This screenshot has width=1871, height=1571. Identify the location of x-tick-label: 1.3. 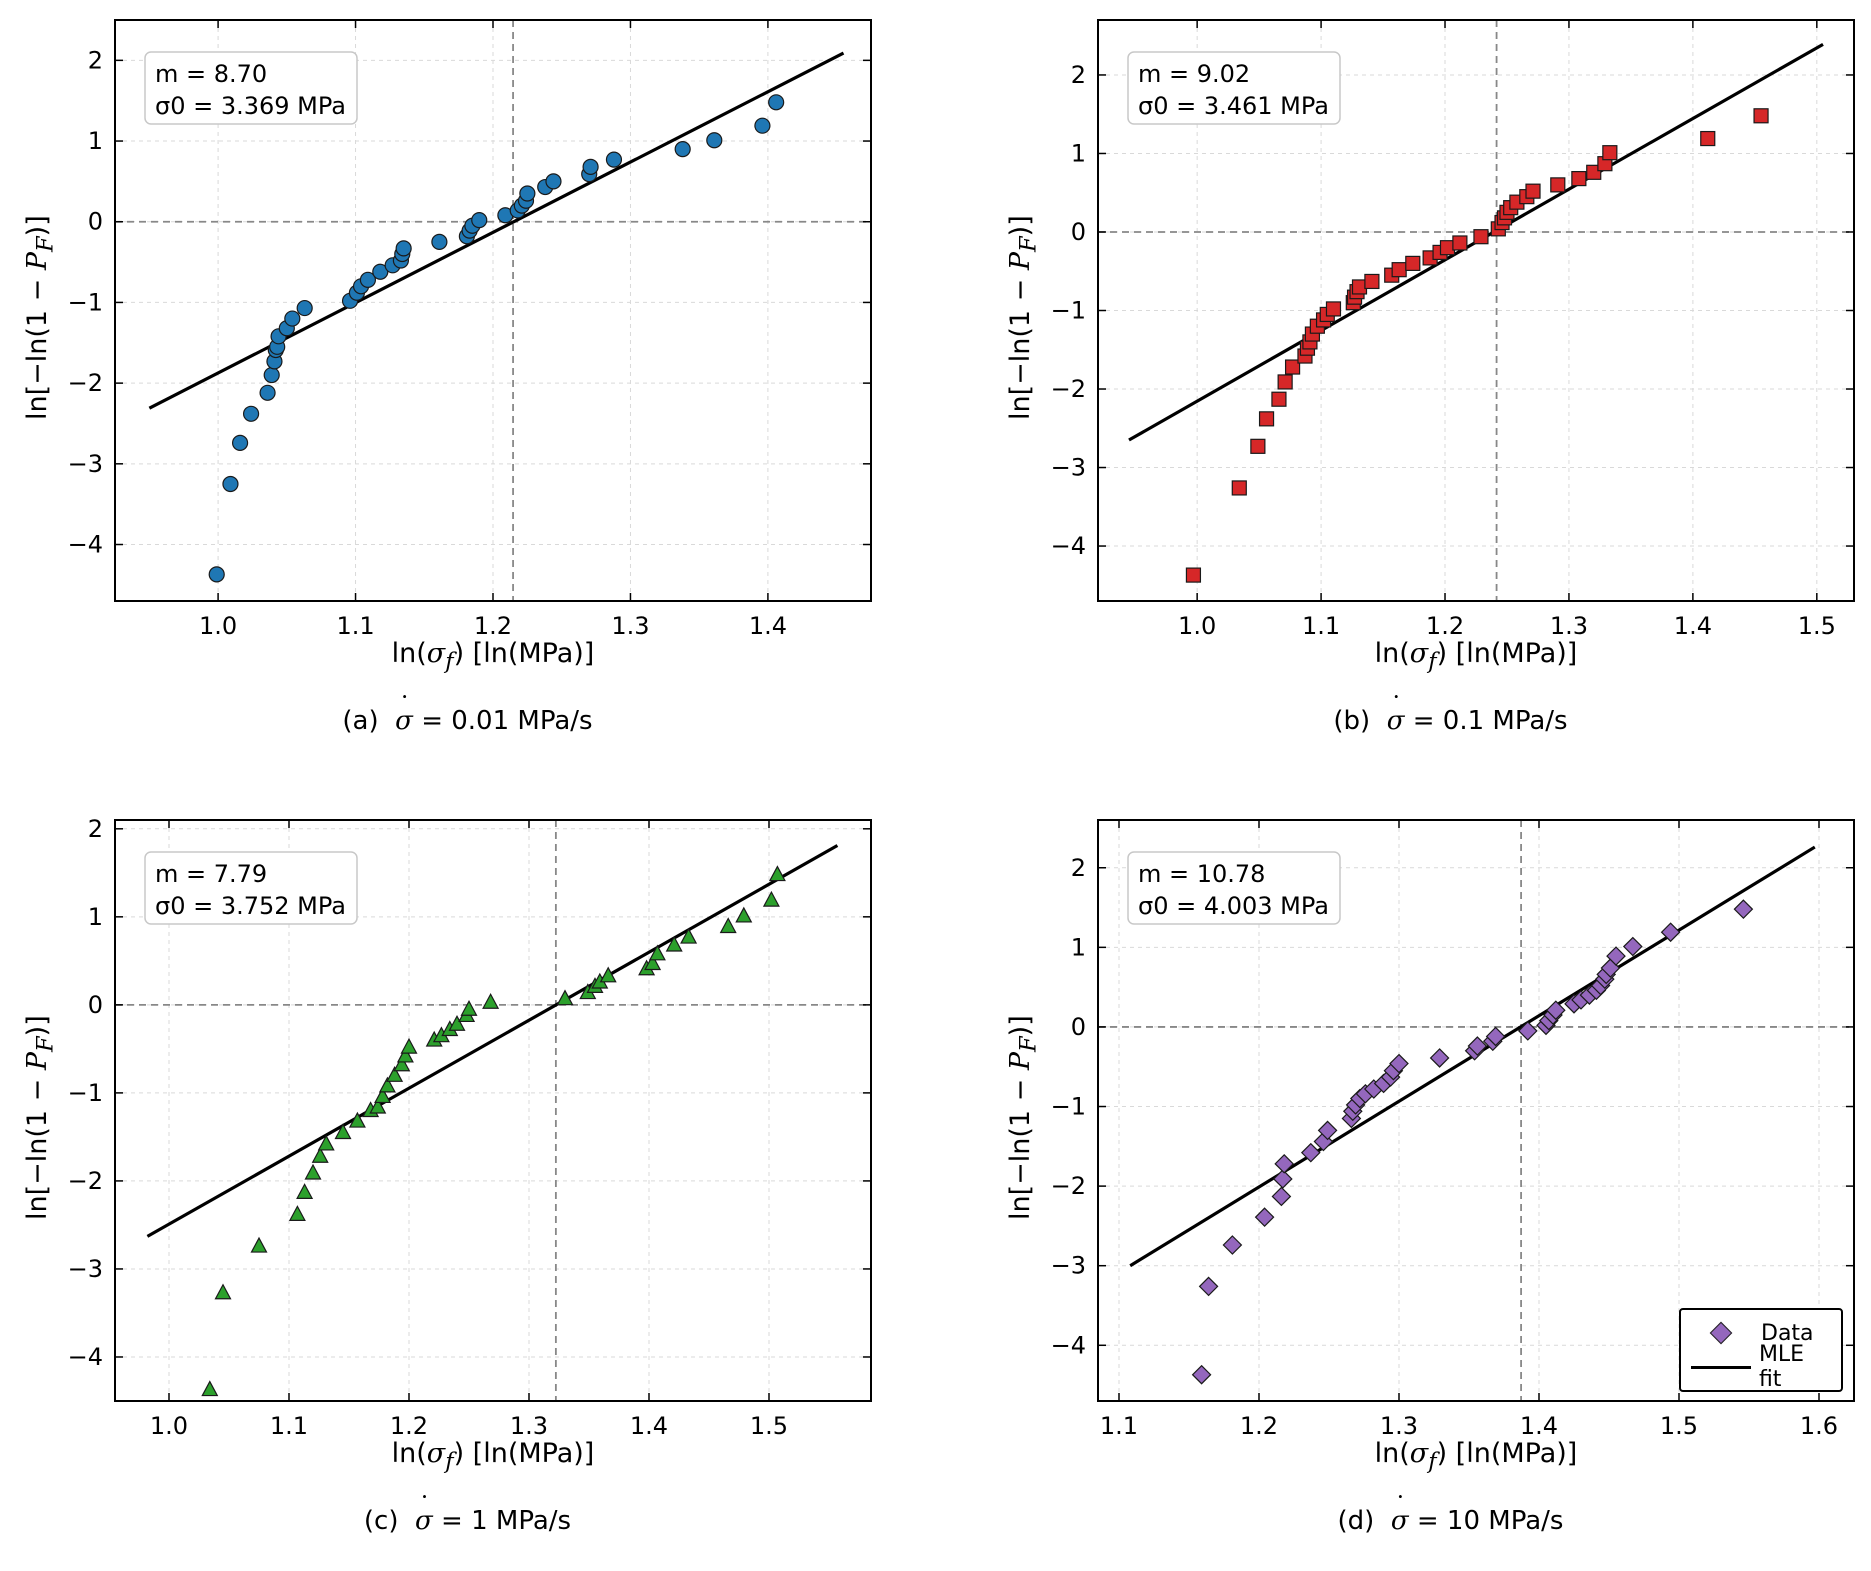
(529, 1426).